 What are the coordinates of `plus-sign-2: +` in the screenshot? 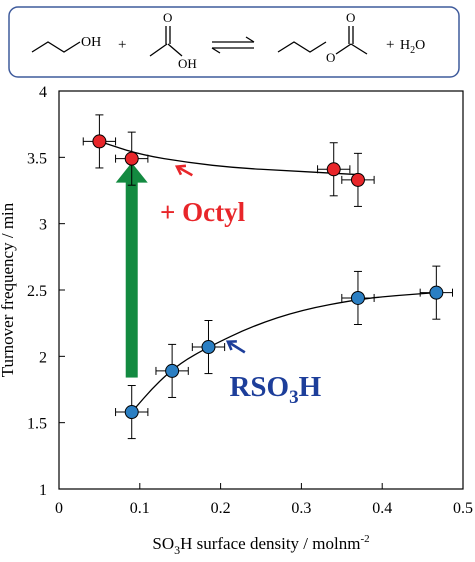 It's located at (390, 45).